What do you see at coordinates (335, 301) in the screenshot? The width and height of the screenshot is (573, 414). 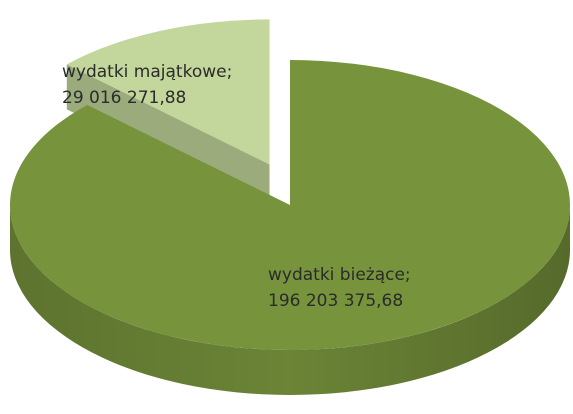 I see `data-label: 196 203 375,68` at bounding box center [335, 301].